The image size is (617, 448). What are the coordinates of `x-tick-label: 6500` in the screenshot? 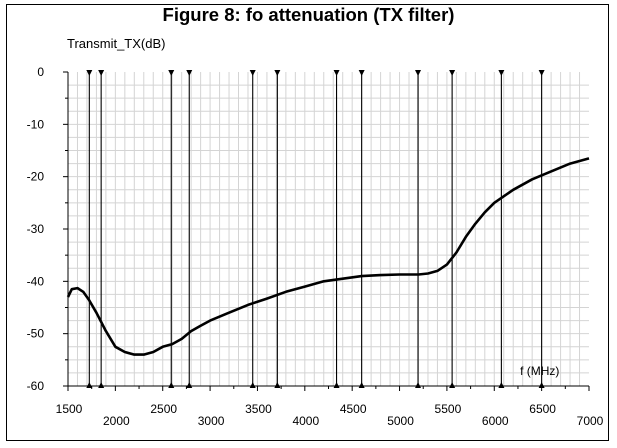 It's located at (542, 409).